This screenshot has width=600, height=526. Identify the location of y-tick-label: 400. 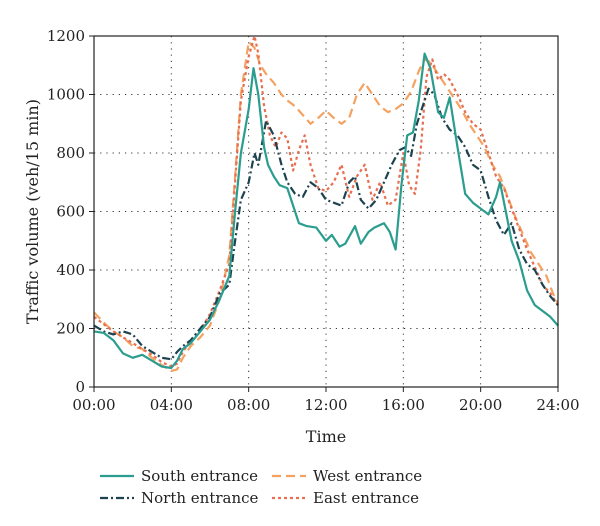
(70, 270).